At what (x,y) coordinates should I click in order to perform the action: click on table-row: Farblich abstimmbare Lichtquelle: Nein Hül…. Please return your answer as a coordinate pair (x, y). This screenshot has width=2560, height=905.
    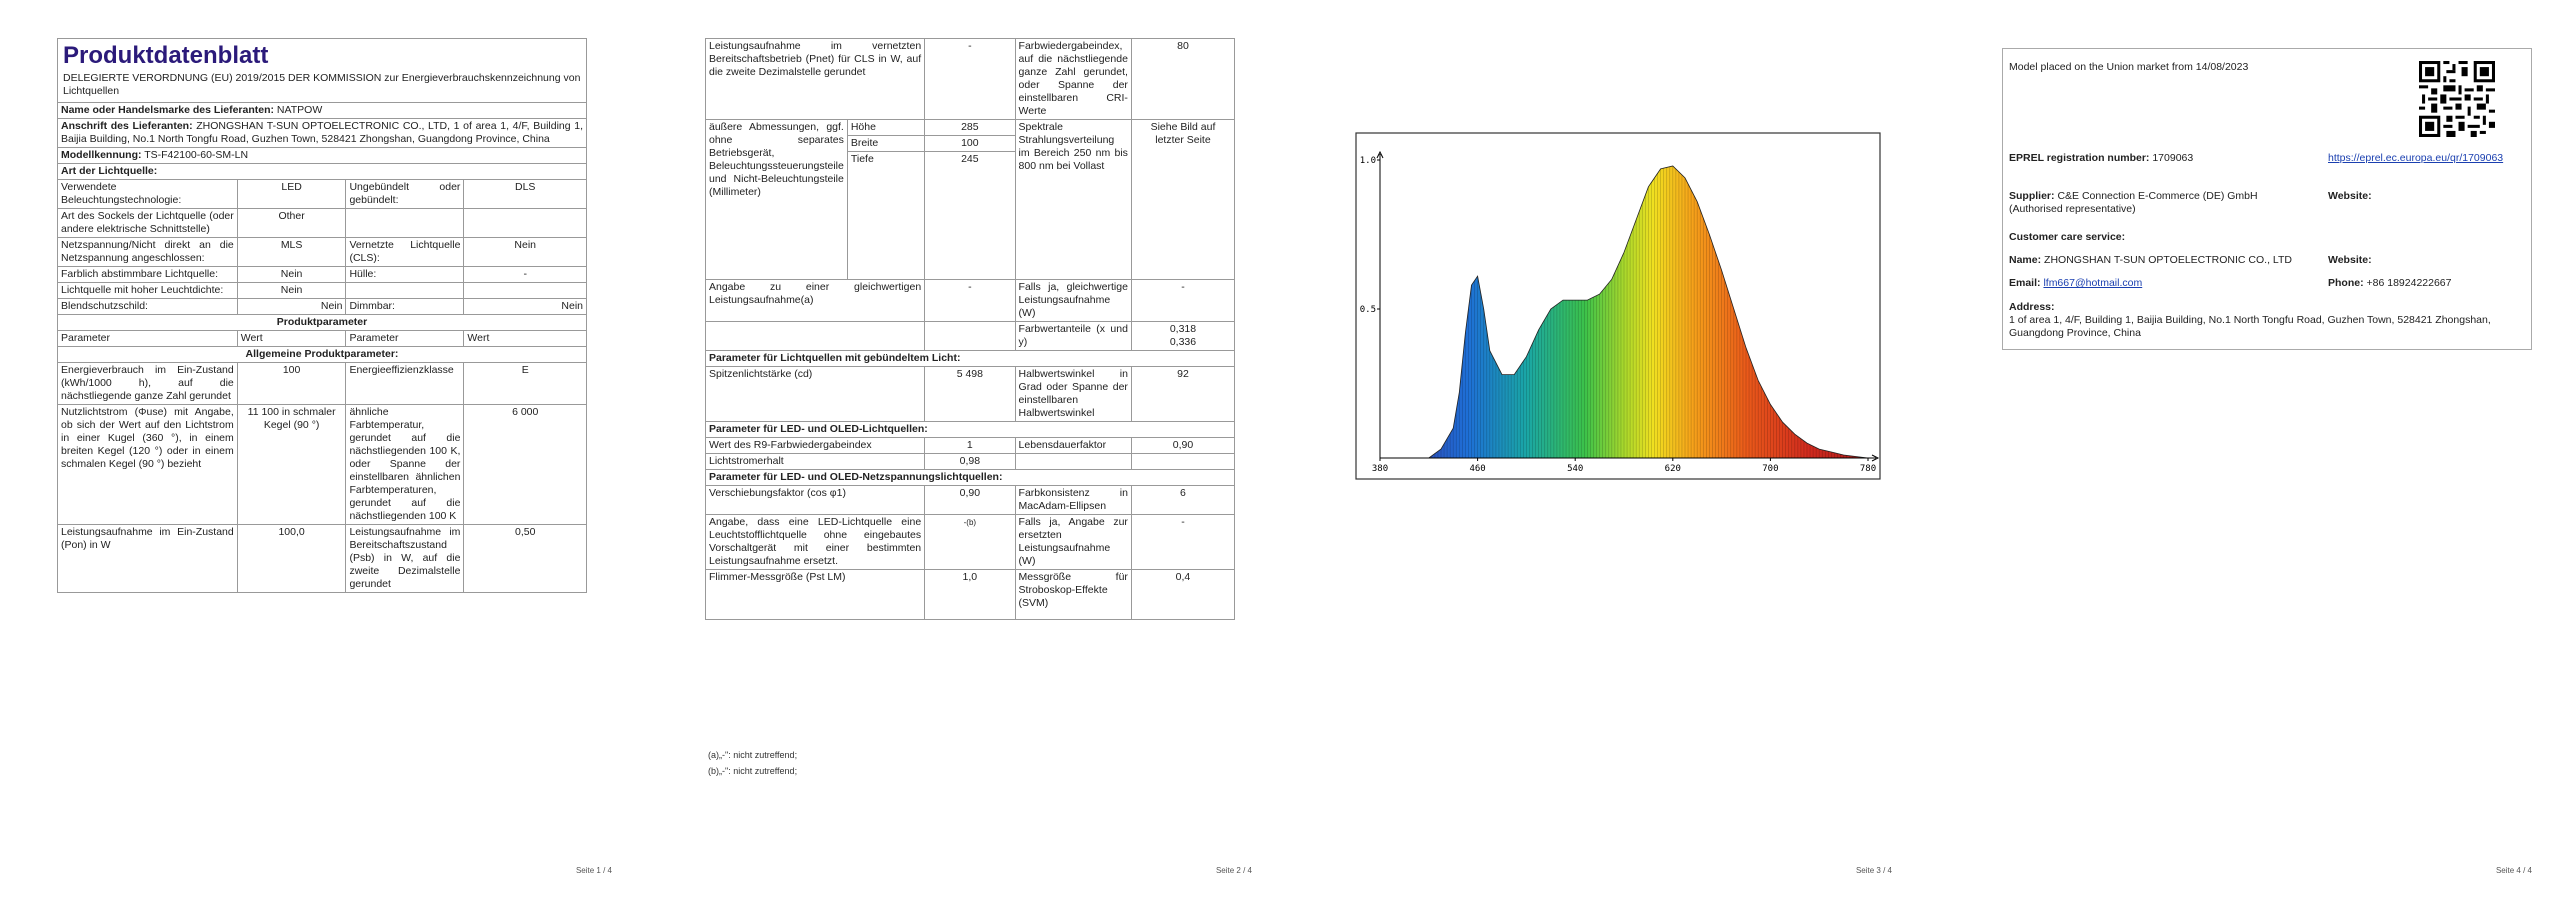
    Looking at the image, I should click on (322, 274).